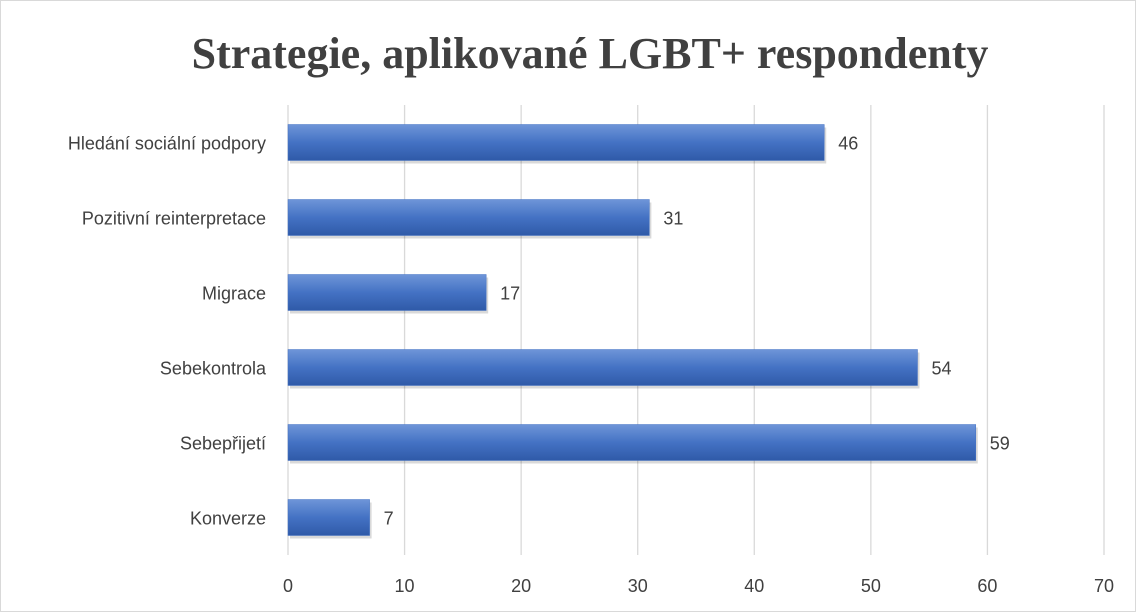 Image resolution: width=1136 pixels, height=612 pixels. Describe the element at coordinates (405, 586) in the screenshot. I see `x-tick-label: 10` at that location.